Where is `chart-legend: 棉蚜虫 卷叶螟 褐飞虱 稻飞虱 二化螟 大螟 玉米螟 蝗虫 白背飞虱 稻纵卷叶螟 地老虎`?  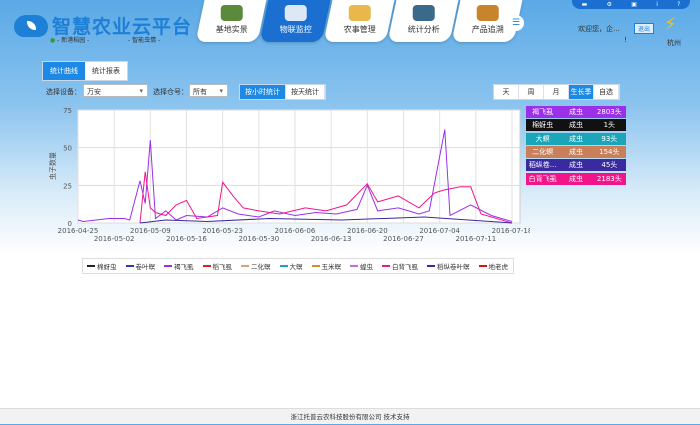
chart-legend: 棉蚜虫 卷叶螟 褐飞虱 稻飞虱 二化螟 大螟 玉米螟 蝗虫 白背飞虱 稻纵卷叶螟 地老虎 is located at coordinates (298, 266).